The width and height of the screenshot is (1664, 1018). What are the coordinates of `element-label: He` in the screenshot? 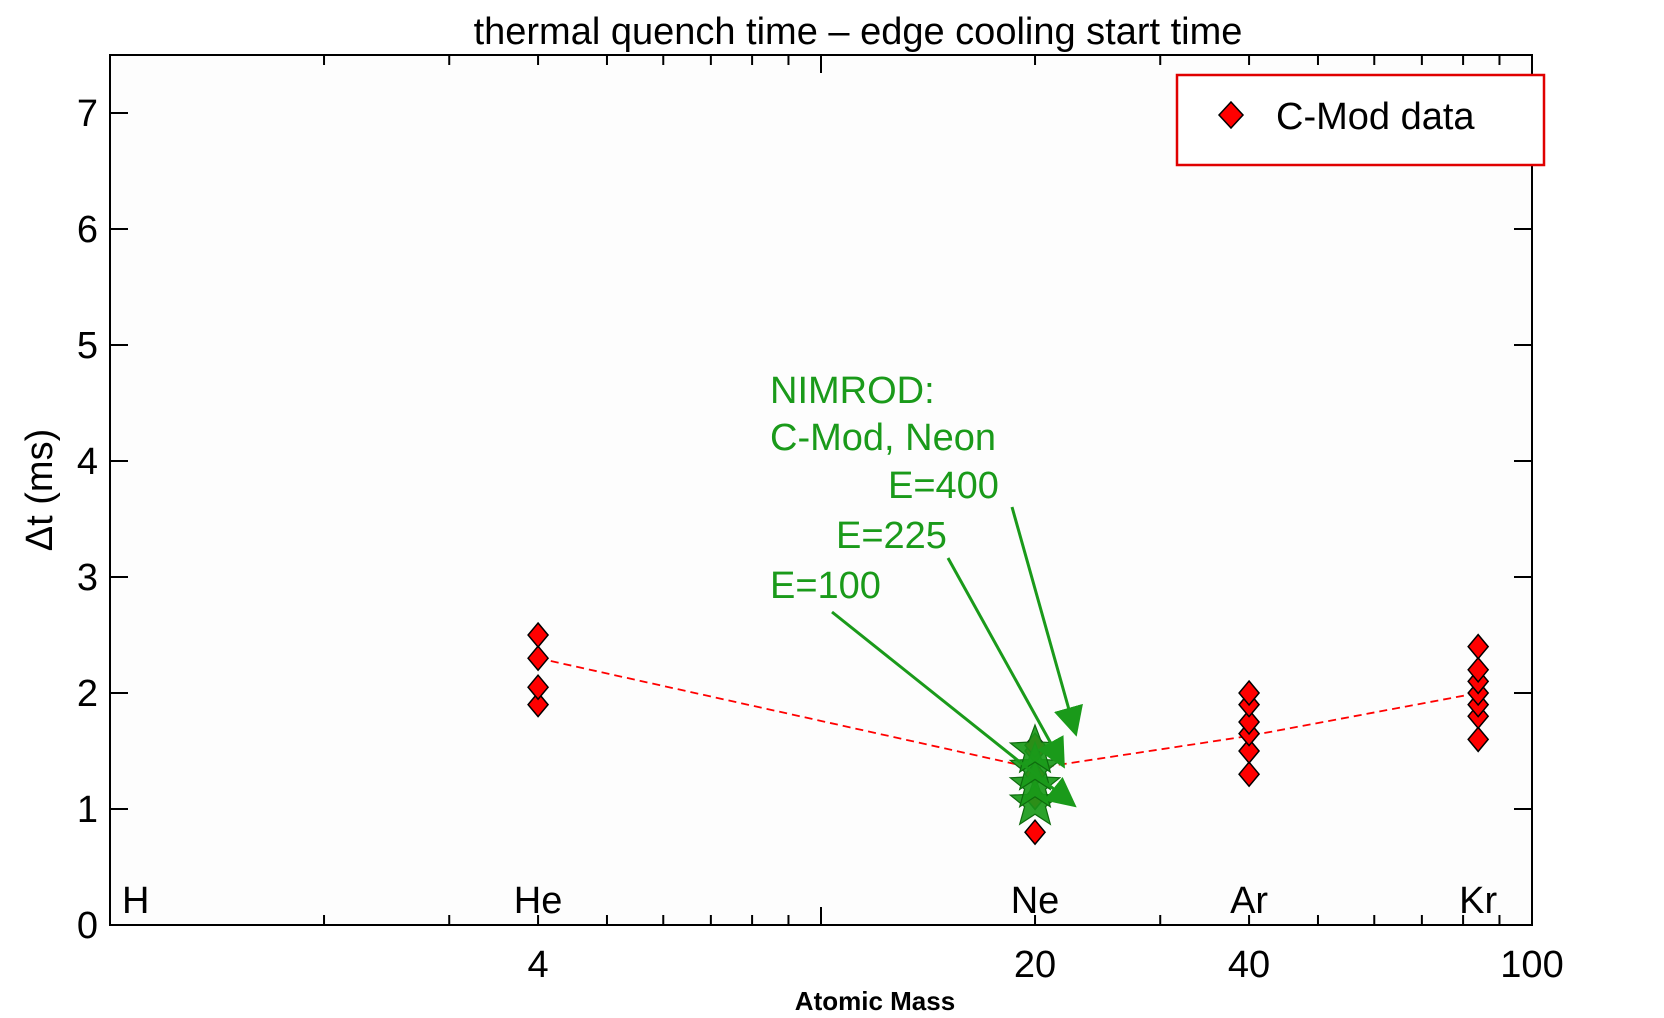 It's located at (538, 901).